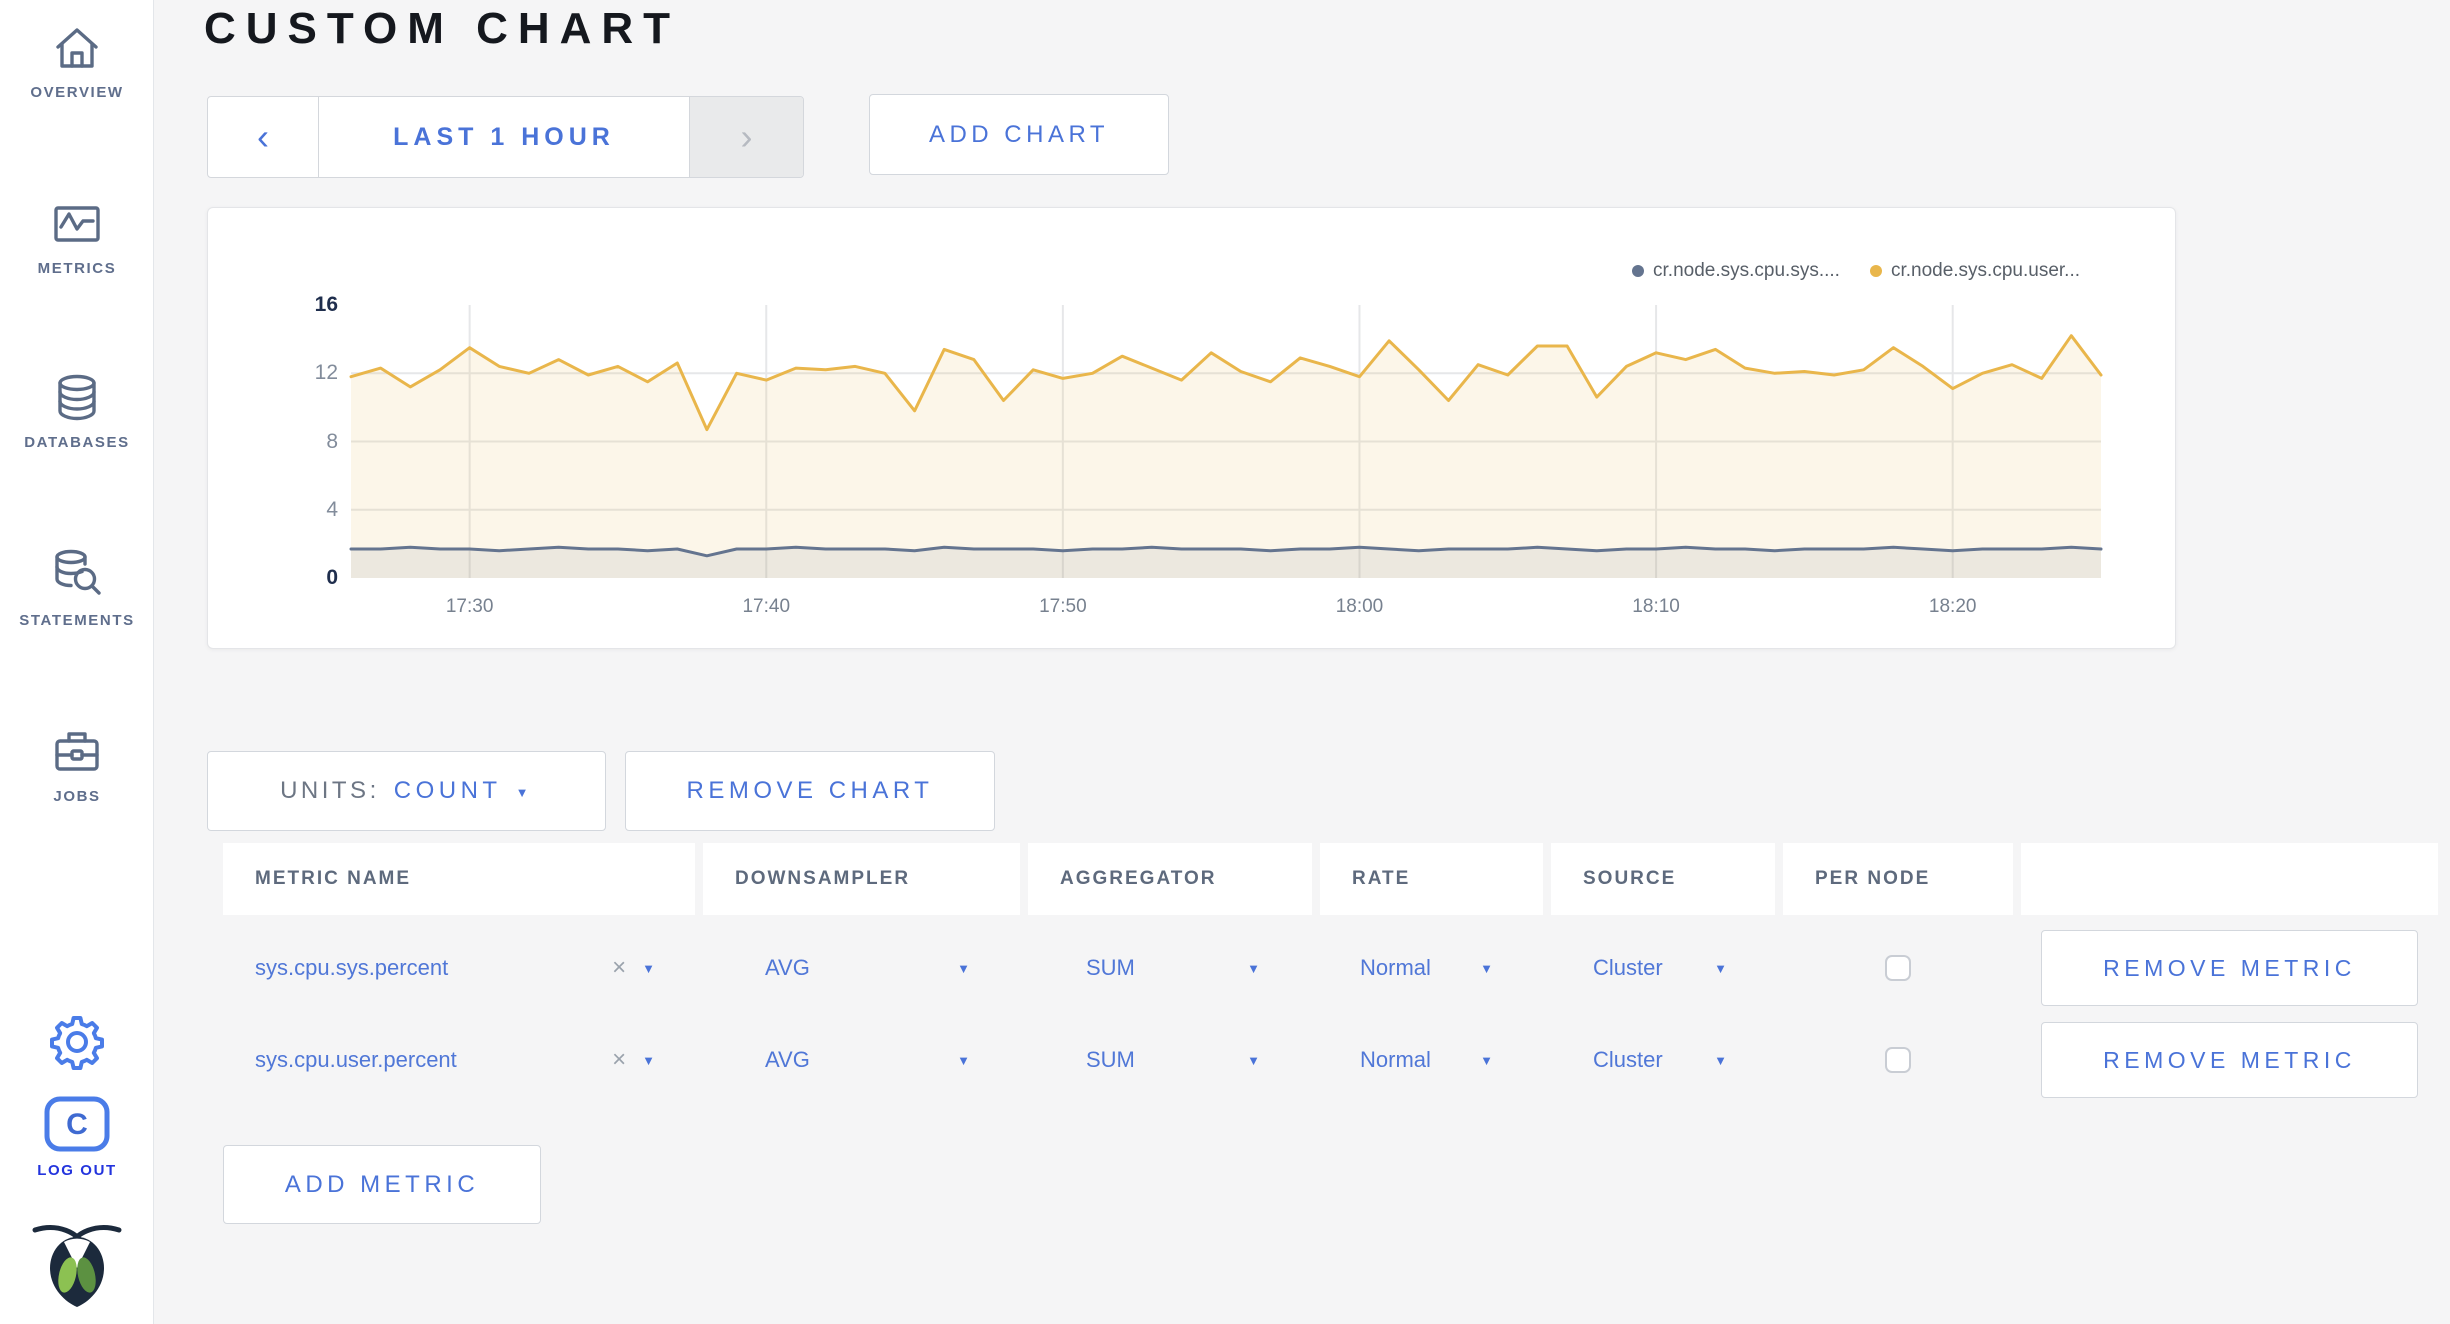 This screenshot has height=1324, width=2450. I want to click on line-chart-plot, so click(1226, 441).